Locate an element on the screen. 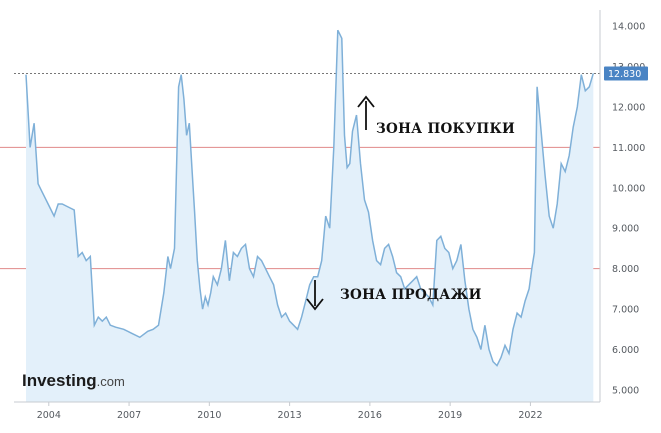  y-tick-label: 11.000 is located at coordinates (628, 148).